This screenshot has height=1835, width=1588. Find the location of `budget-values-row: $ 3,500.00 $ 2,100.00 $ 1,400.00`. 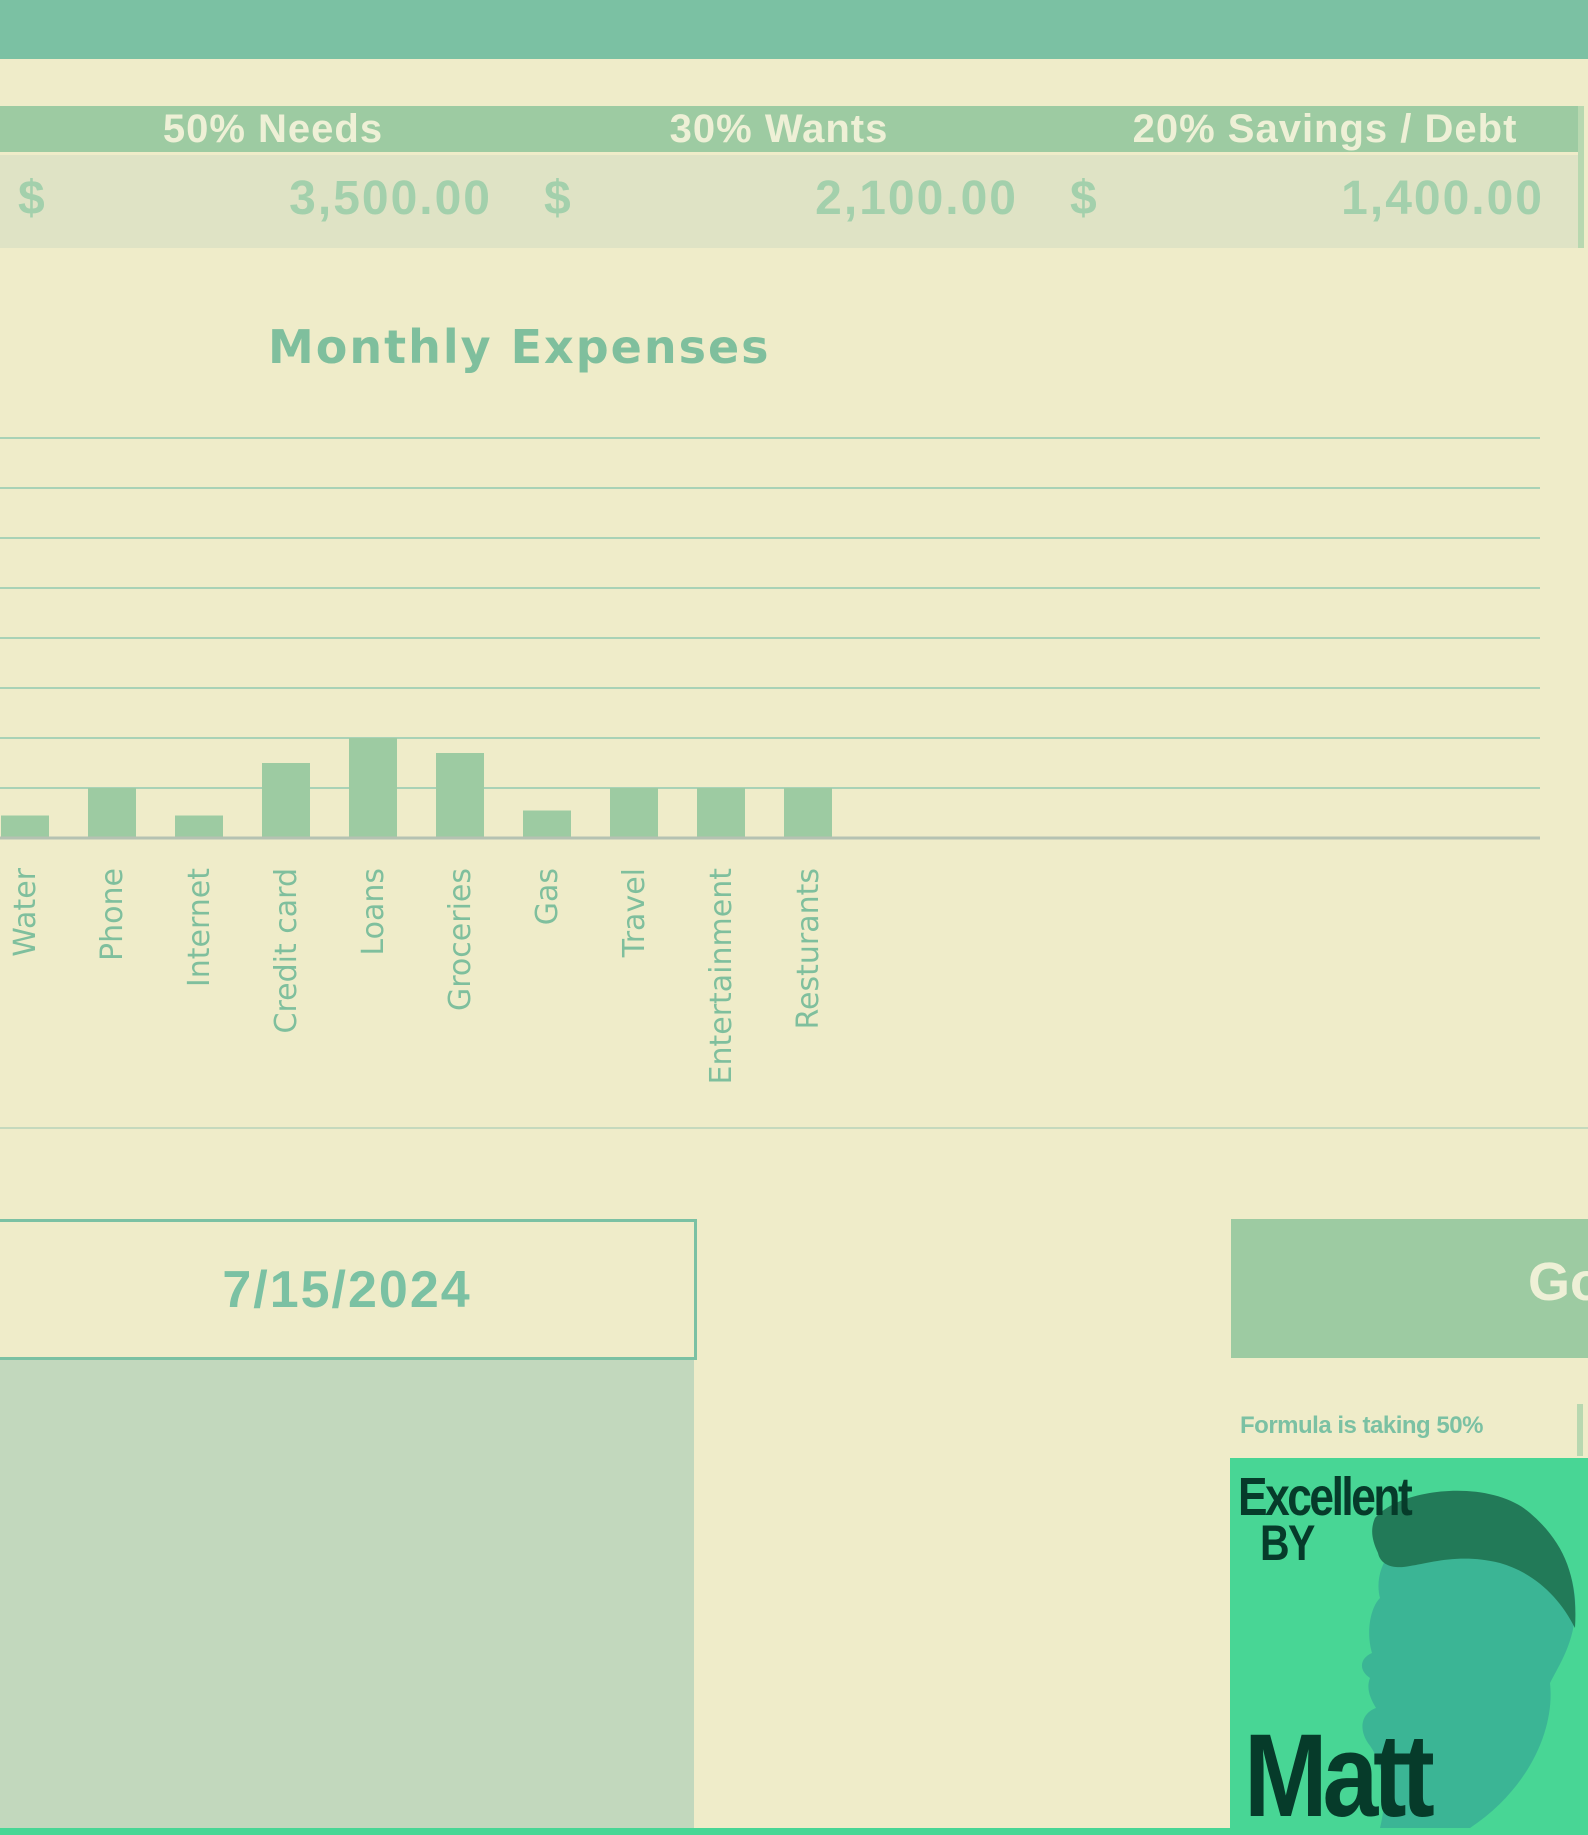

budget-values-row: $ 3,500.00 $ 2,100.00 $ 1,400.00 is located at coordinates (789, 201).